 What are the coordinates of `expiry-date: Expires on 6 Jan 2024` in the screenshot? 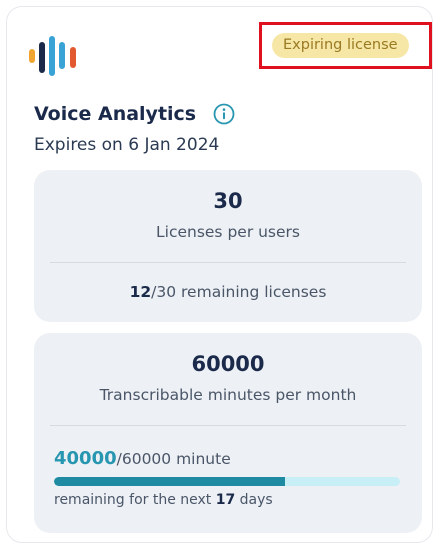 It's located at (127, 145).